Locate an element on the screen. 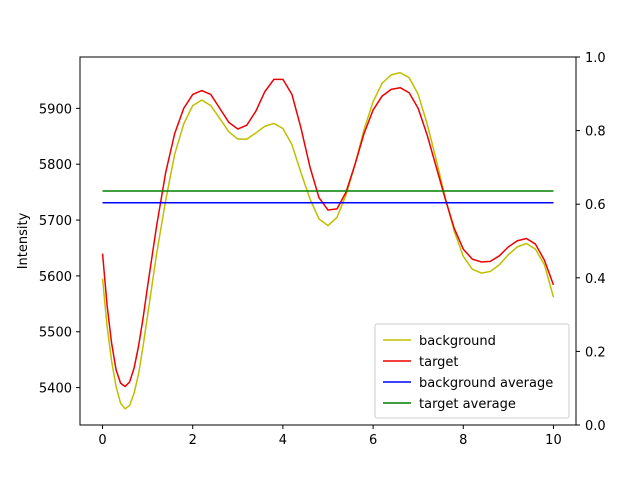 This screenshot has width=640, height=478. y-tick-label: 5700 is located at coordinates (55, 221).